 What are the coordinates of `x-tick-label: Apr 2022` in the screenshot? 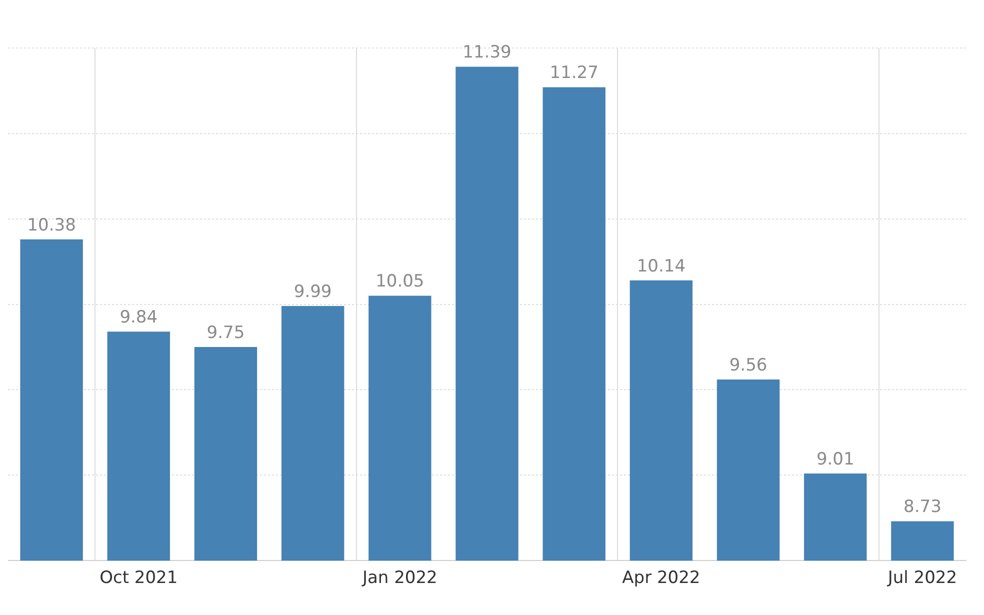 It's located at (661, 578).